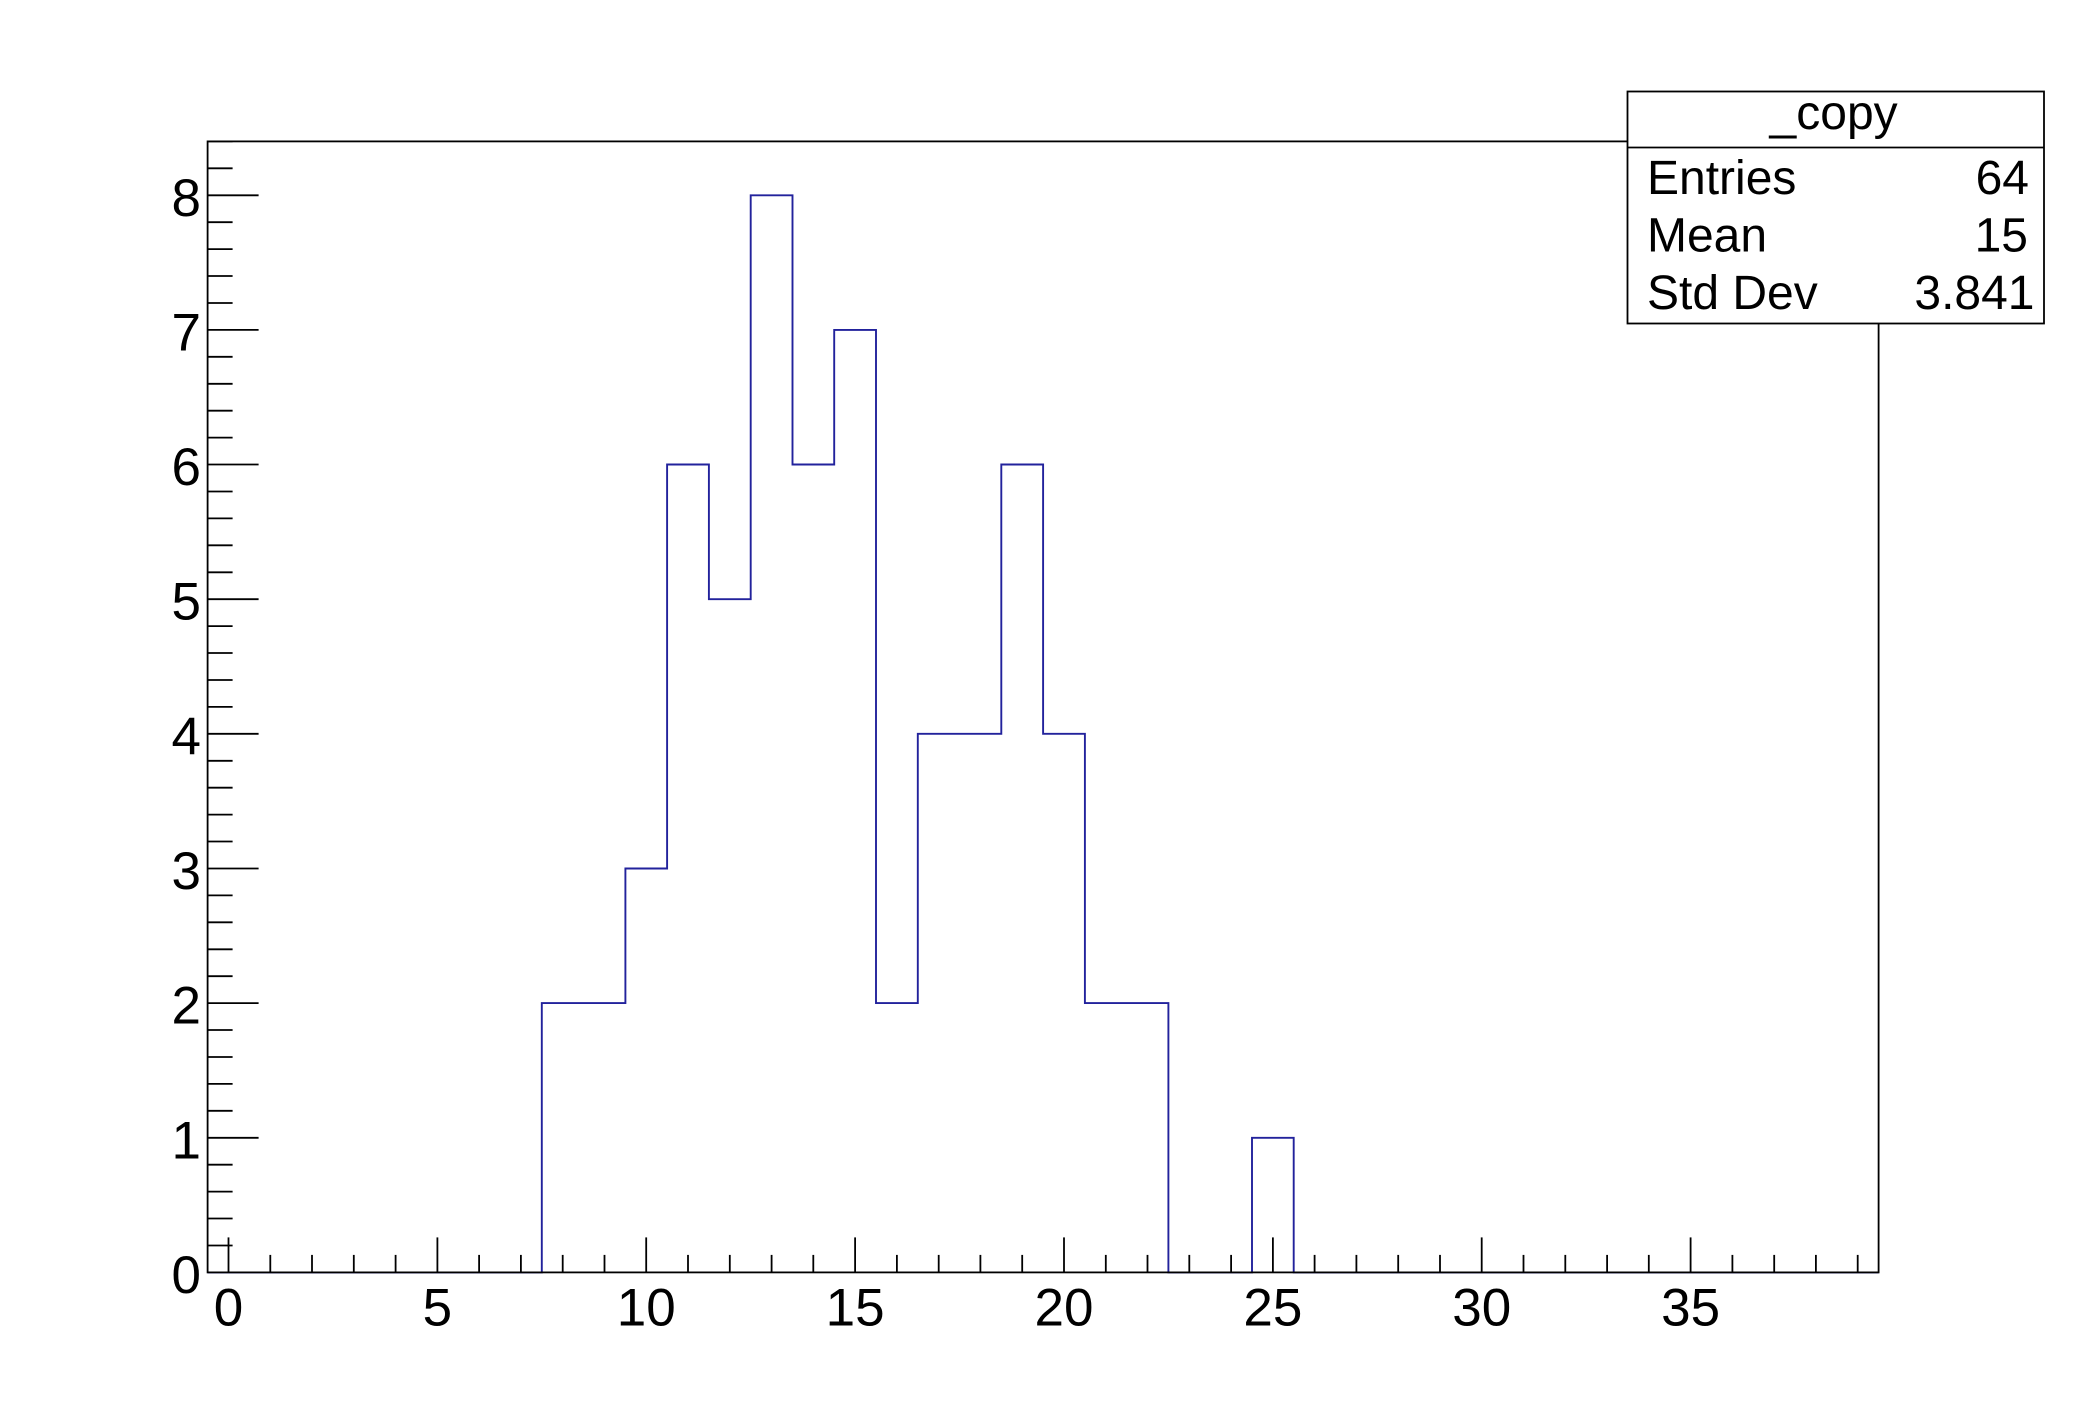  I want to click on svg-text: 1, so click(186, 1140).